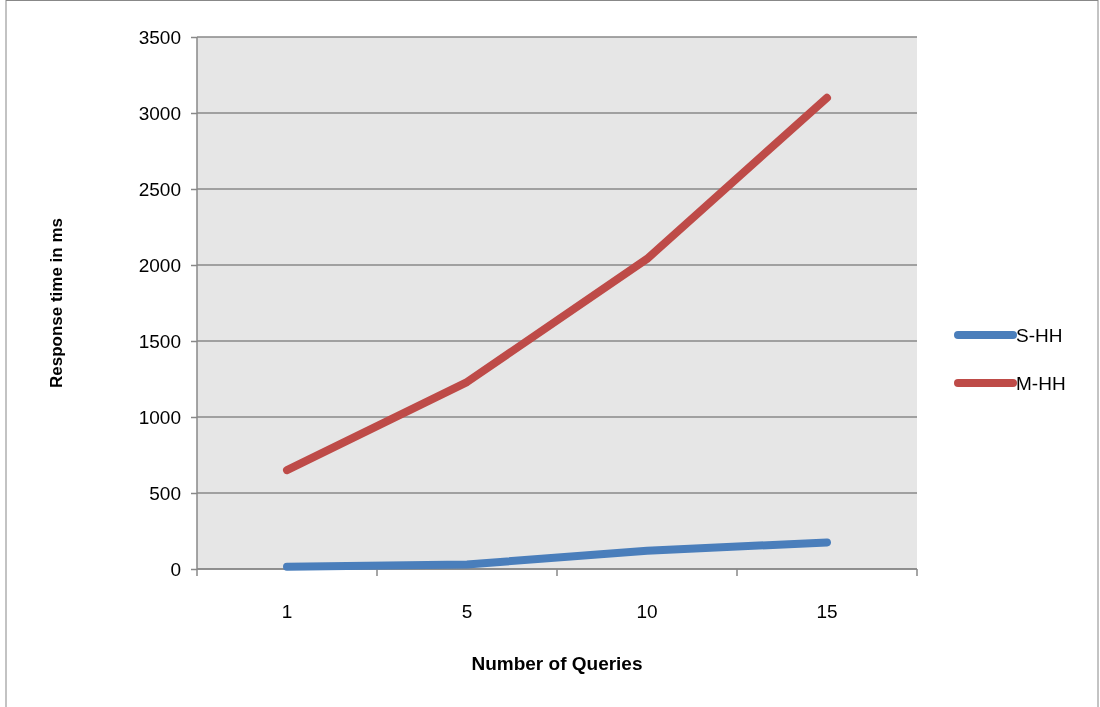  Describe the element at coordinates (56, 303) in the screenshot. I see `y-axis-title: Response time in ms` at that location.